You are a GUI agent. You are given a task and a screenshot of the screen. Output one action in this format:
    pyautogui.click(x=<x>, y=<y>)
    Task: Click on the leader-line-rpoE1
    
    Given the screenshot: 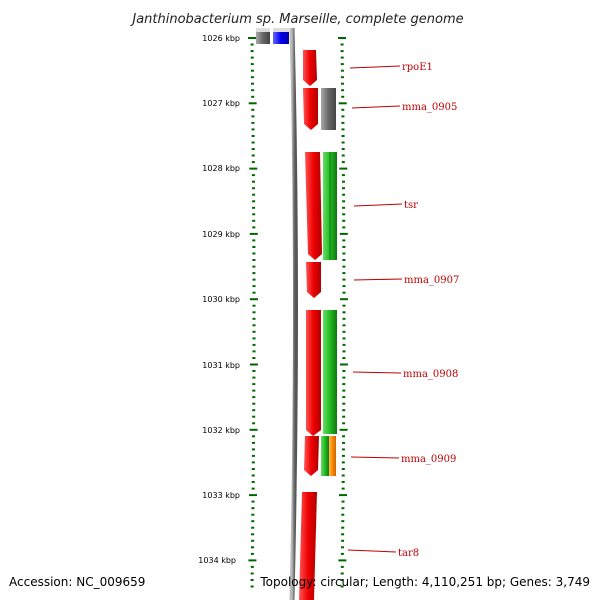 What is the action you would take?
    pyautogui.click(x=375, y=67)
    